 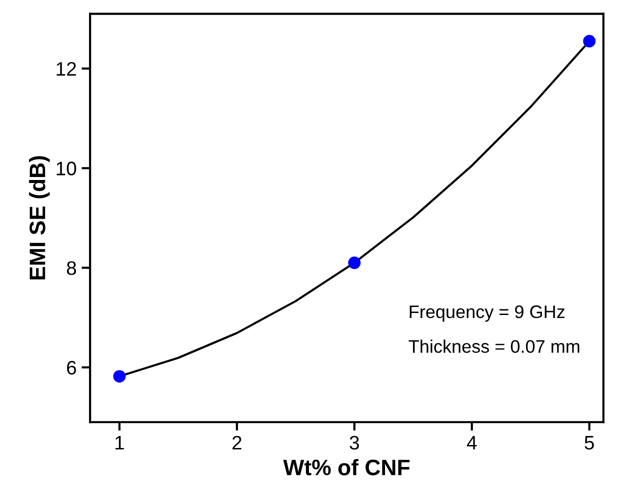 I want to click on y-tick-label: 12, so click(x=66, y=69).